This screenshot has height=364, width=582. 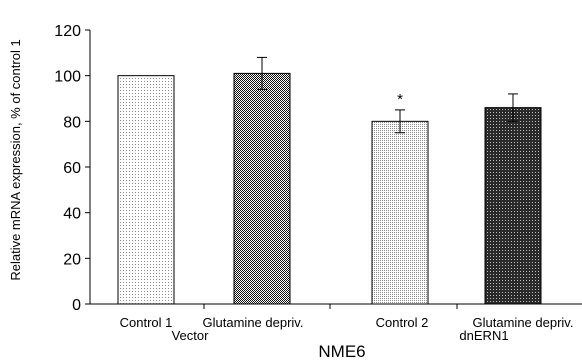 What do you see at coordinates (67, 77) in the screenshot?
I see `y-tick-label: 100` at bounding box center [67, 77].